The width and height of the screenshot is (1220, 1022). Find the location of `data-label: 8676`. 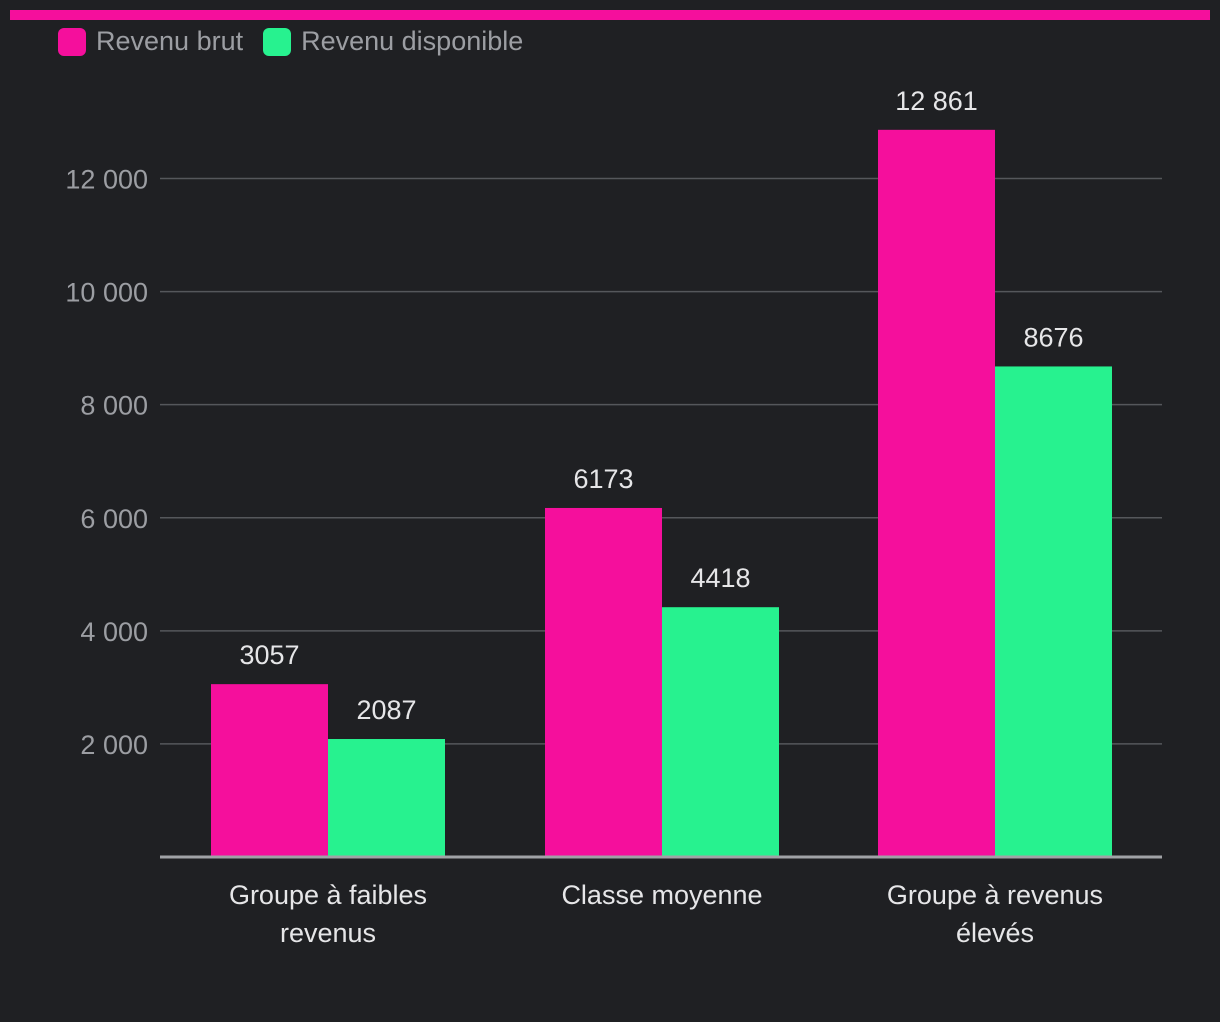

data-label: 8676 is located at coordinates (1053, 337).